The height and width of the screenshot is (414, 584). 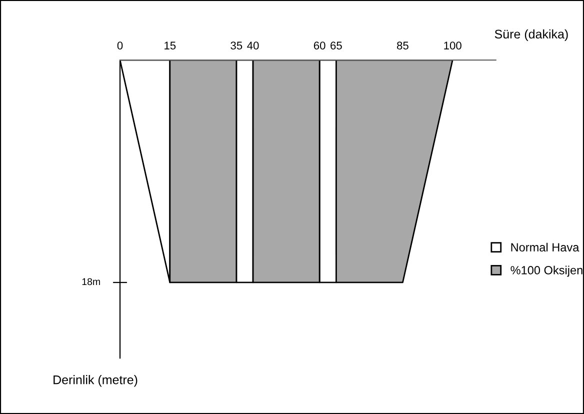 I want to click on x-tick-label: 40, so click(x=253, y=46).